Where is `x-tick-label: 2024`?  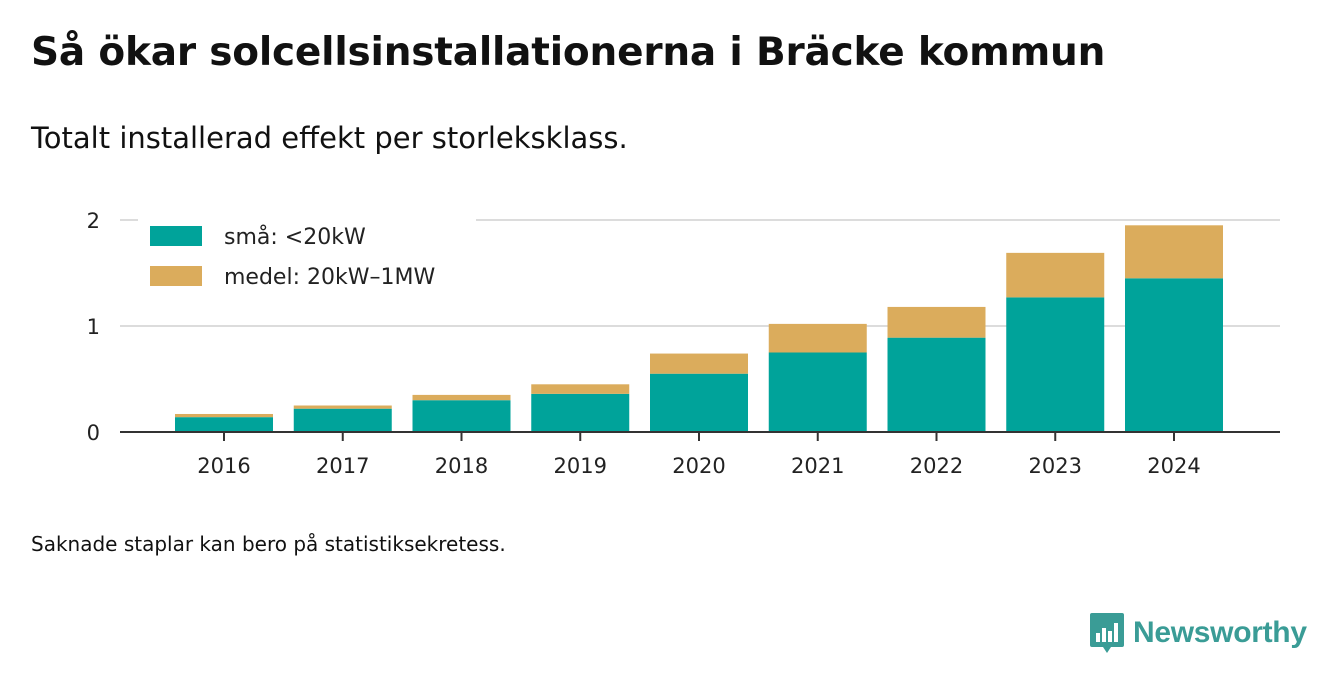
x-tick-label: 2024 is located at coordinates (1173, 466).